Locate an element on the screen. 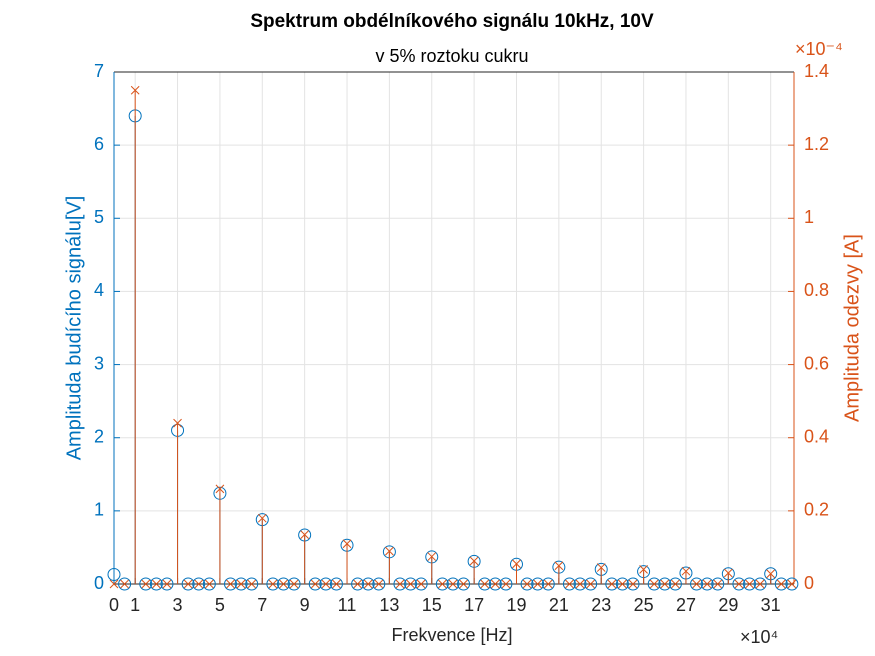 This screenshot has height=656, width=875. x-tick-label: 3 is located at coordinates (178, 605).